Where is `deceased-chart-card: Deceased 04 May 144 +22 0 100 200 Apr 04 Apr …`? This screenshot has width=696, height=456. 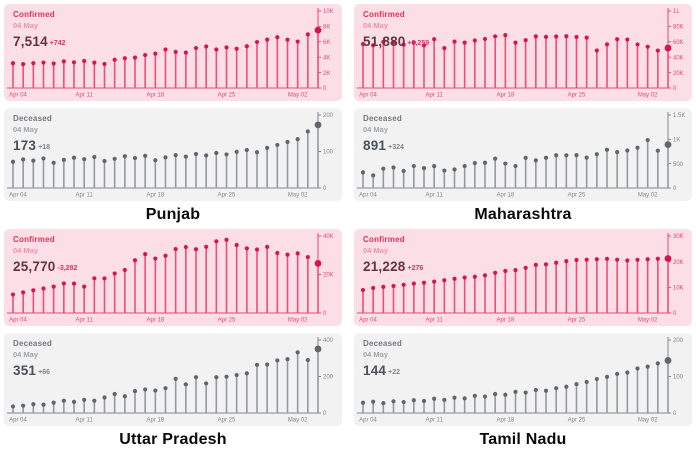 deceased-chart-card: Deceased 04 May 144 +22 0 100 200 Apr 04 Apr … is located at coordinates (523, 379).